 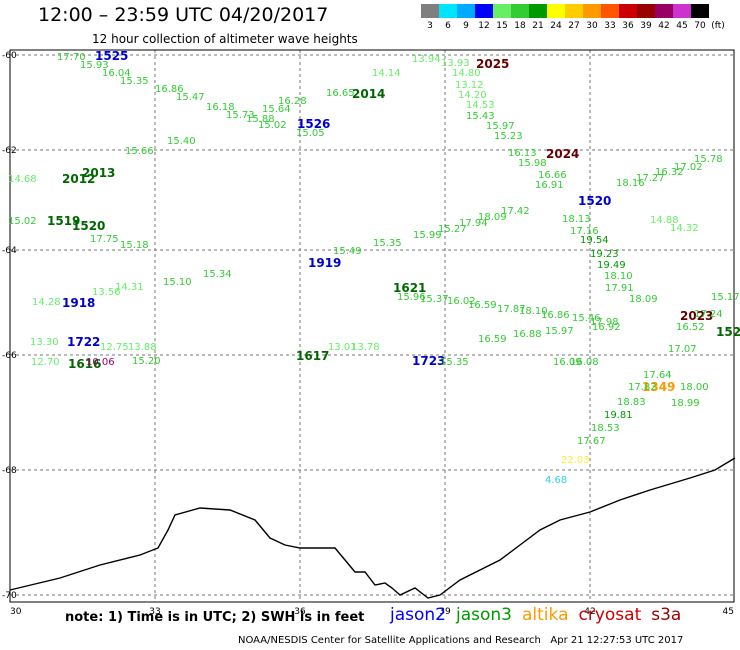 What do you see at coordinates (502, 26) in the screenshot?
I see `colorbar-label: 15` at bounding box center [502, 26].